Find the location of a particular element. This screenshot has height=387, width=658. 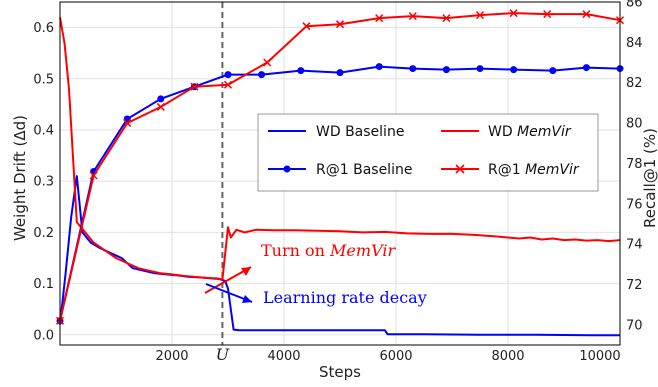

y-axis-right-label: Recall@1 (%) is located at coordinates (649, 178).